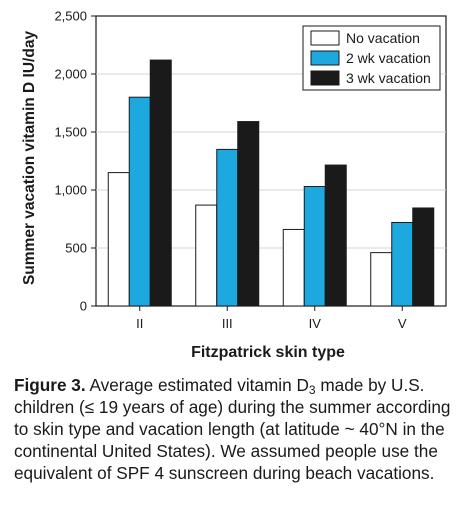 Image resolution: width=464 pixels, height=527 pixels. Describe the element at coordinates (70, 16) in the screenshot. I see `y-tick-label: 2,500` at that location.